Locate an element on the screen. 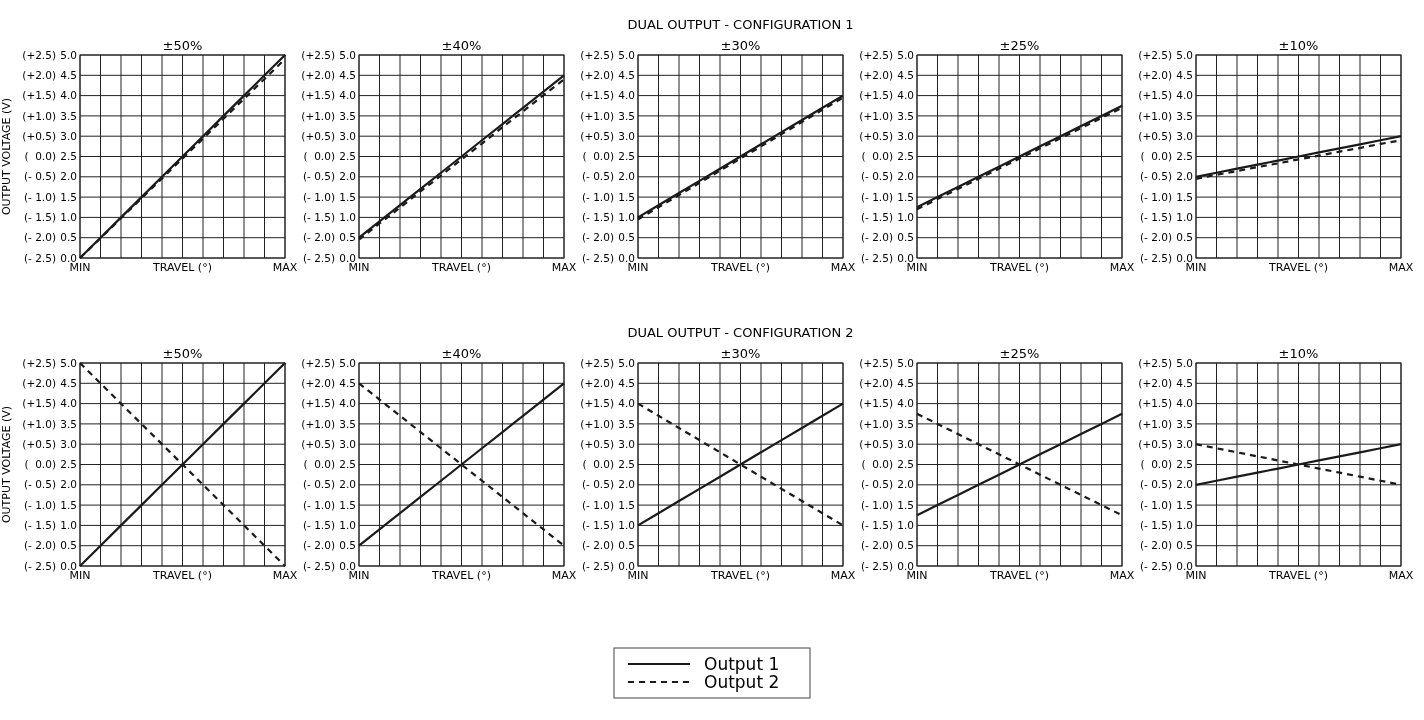 The width and height of the screenshot is (1424, 720). y-tick-label: 0.5 is located at coordinates (626, 237).